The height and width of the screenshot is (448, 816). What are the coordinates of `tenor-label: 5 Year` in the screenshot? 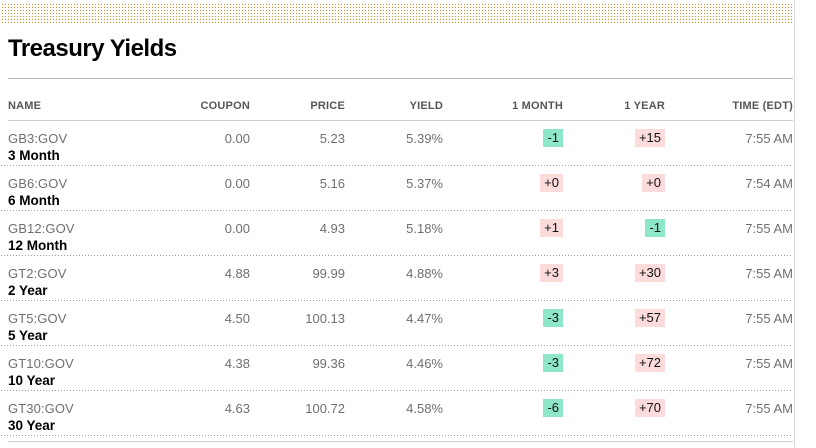 It's located at (28, 335).